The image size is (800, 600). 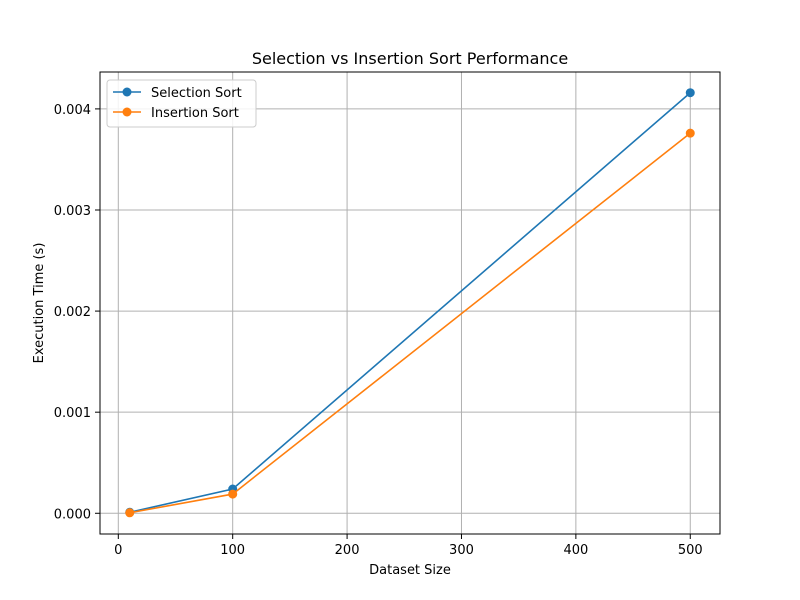 What do you see at coordinates (118, 550) in the screenshot?
I see `x-tick-label: 0` at bounding box center [118, 550].